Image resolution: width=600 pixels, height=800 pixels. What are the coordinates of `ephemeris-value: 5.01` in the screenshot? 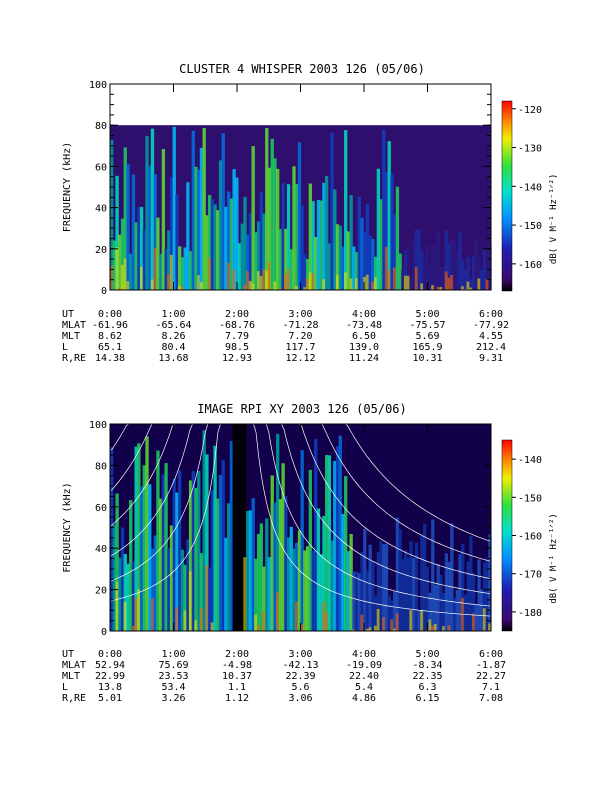 It's located at (110, 698).